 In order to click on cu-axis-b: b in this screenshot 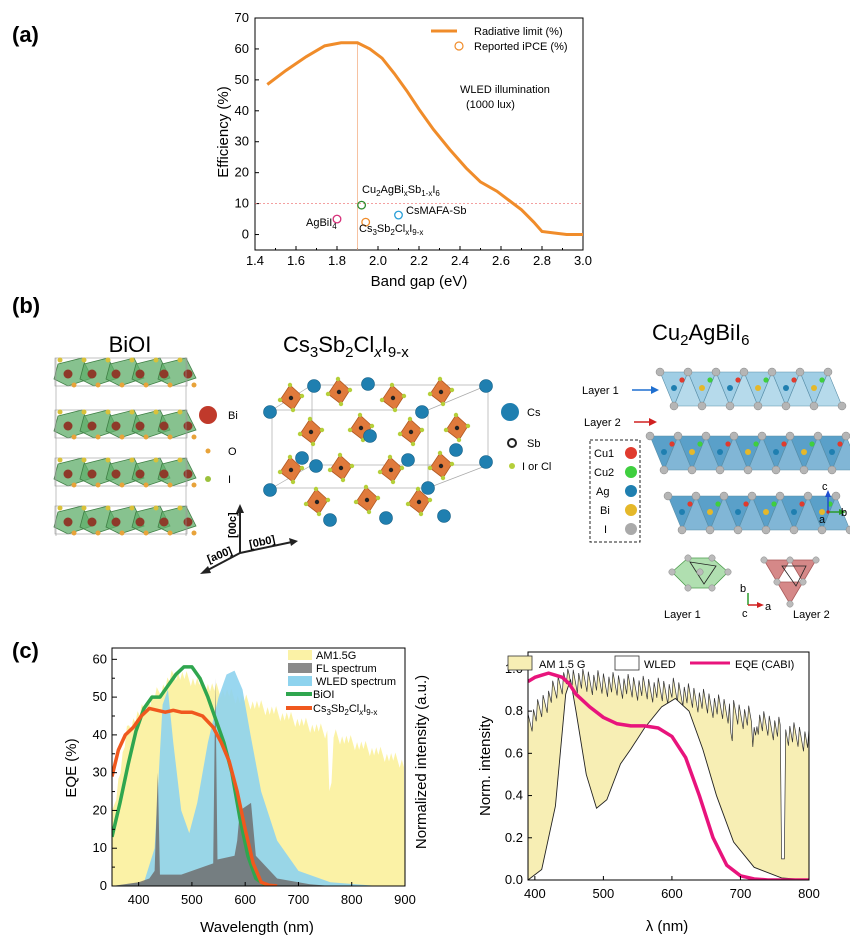, I will do `click(844, 513)`.